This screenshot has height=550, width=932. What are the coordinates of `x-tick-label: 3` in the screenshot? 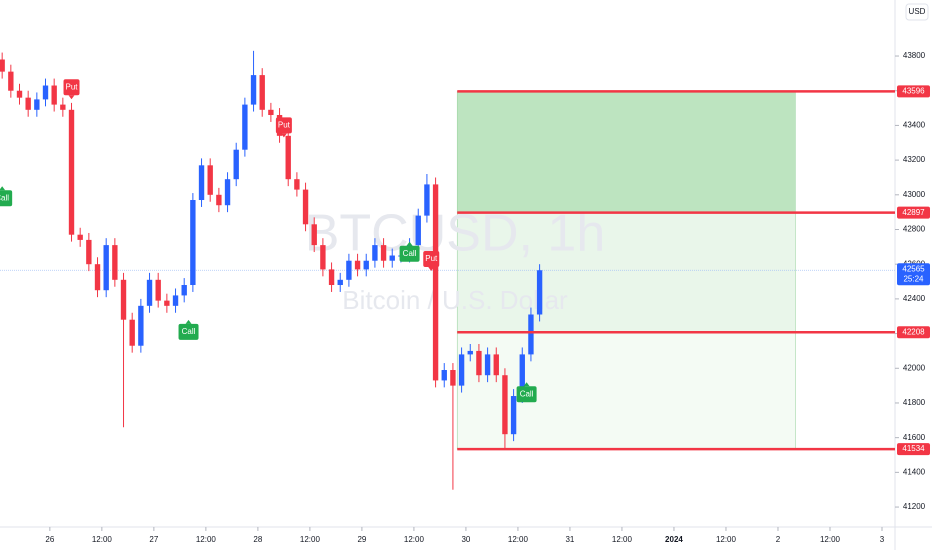 It's located at (882, 539).